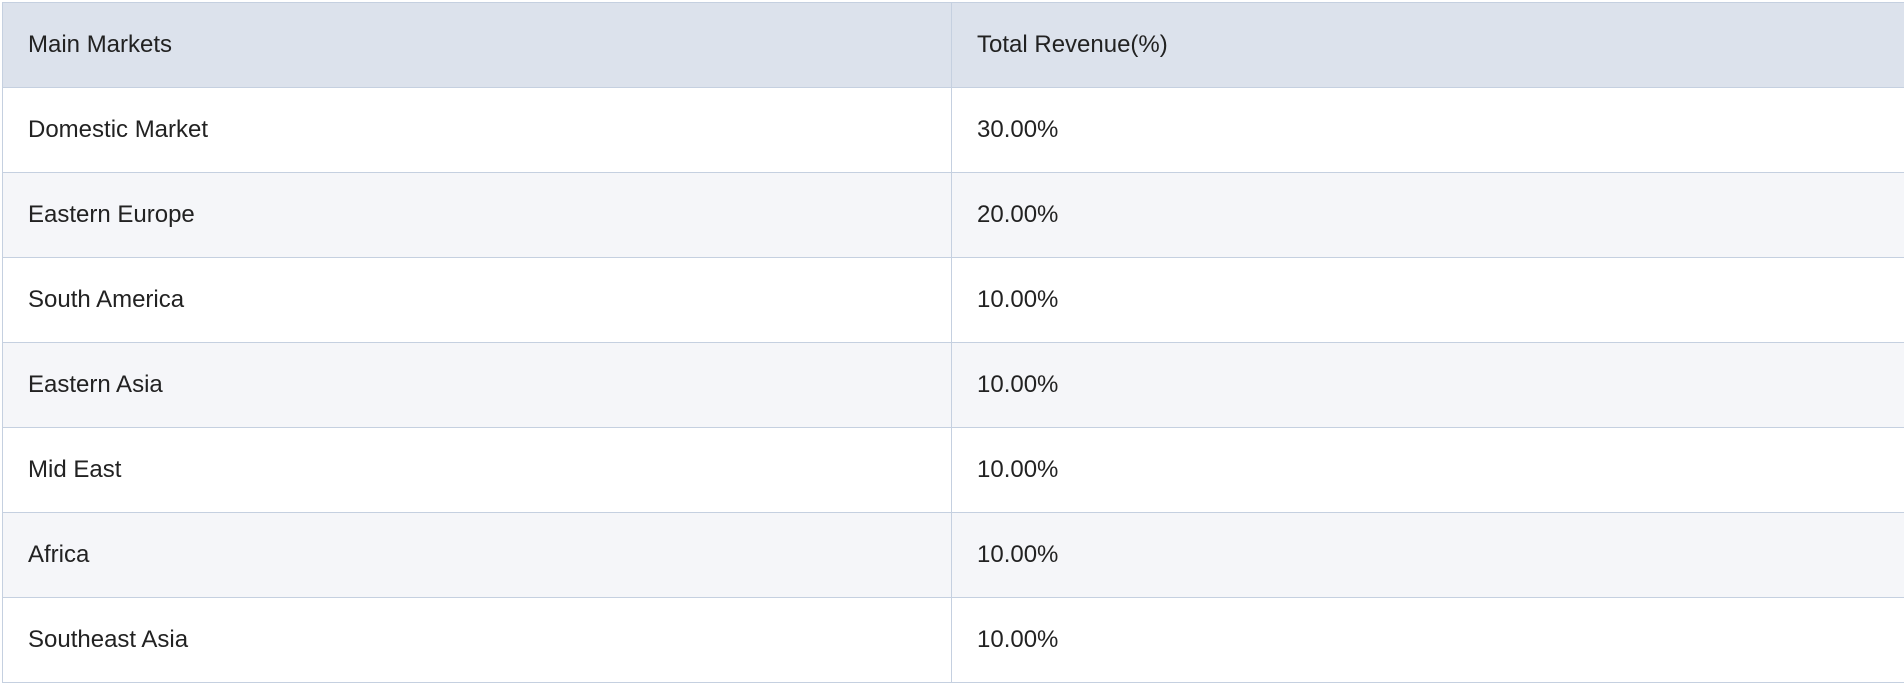 Image resolution: width=1904 pixels, height=698 pixels. I want to click on market-cell: Eastern Asia, so click(477, 385).